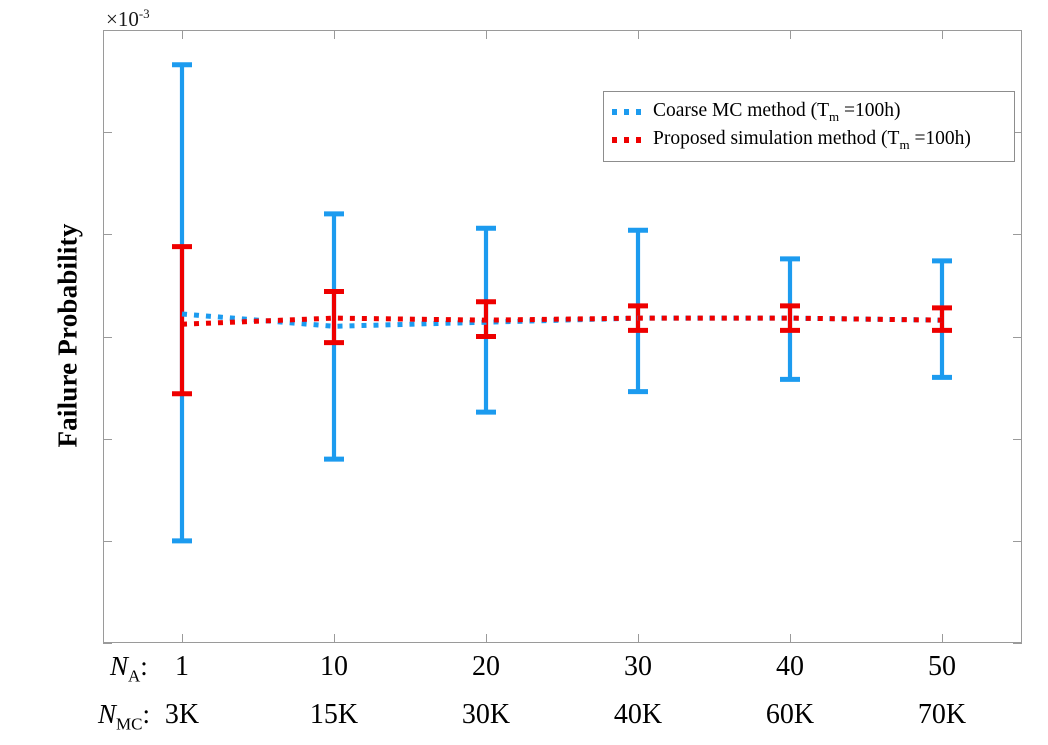 Image resolution: width=1048 pixels, height=745 pixels. Describe the element at coordinates (524, 721) in the screenshot. I see `x-axis-row-nmc: NMC: 3K 15K 30K 40K 60K 70K` at that location.